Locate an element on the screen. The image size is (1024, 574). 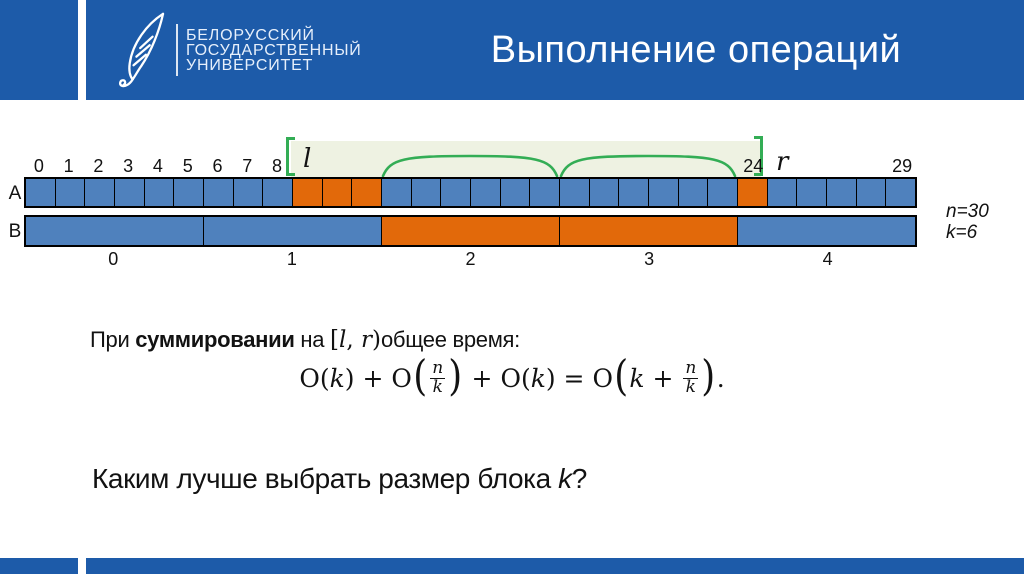
cell-index-label: 2 is located at coordinates (98, 166).